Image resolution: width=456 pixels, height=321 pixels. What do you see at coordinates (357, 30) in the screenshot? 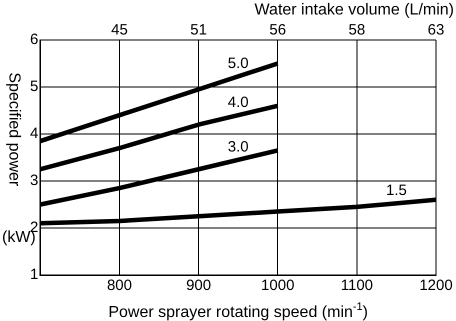
I see `text: 58` at bounding box center [357, 30].